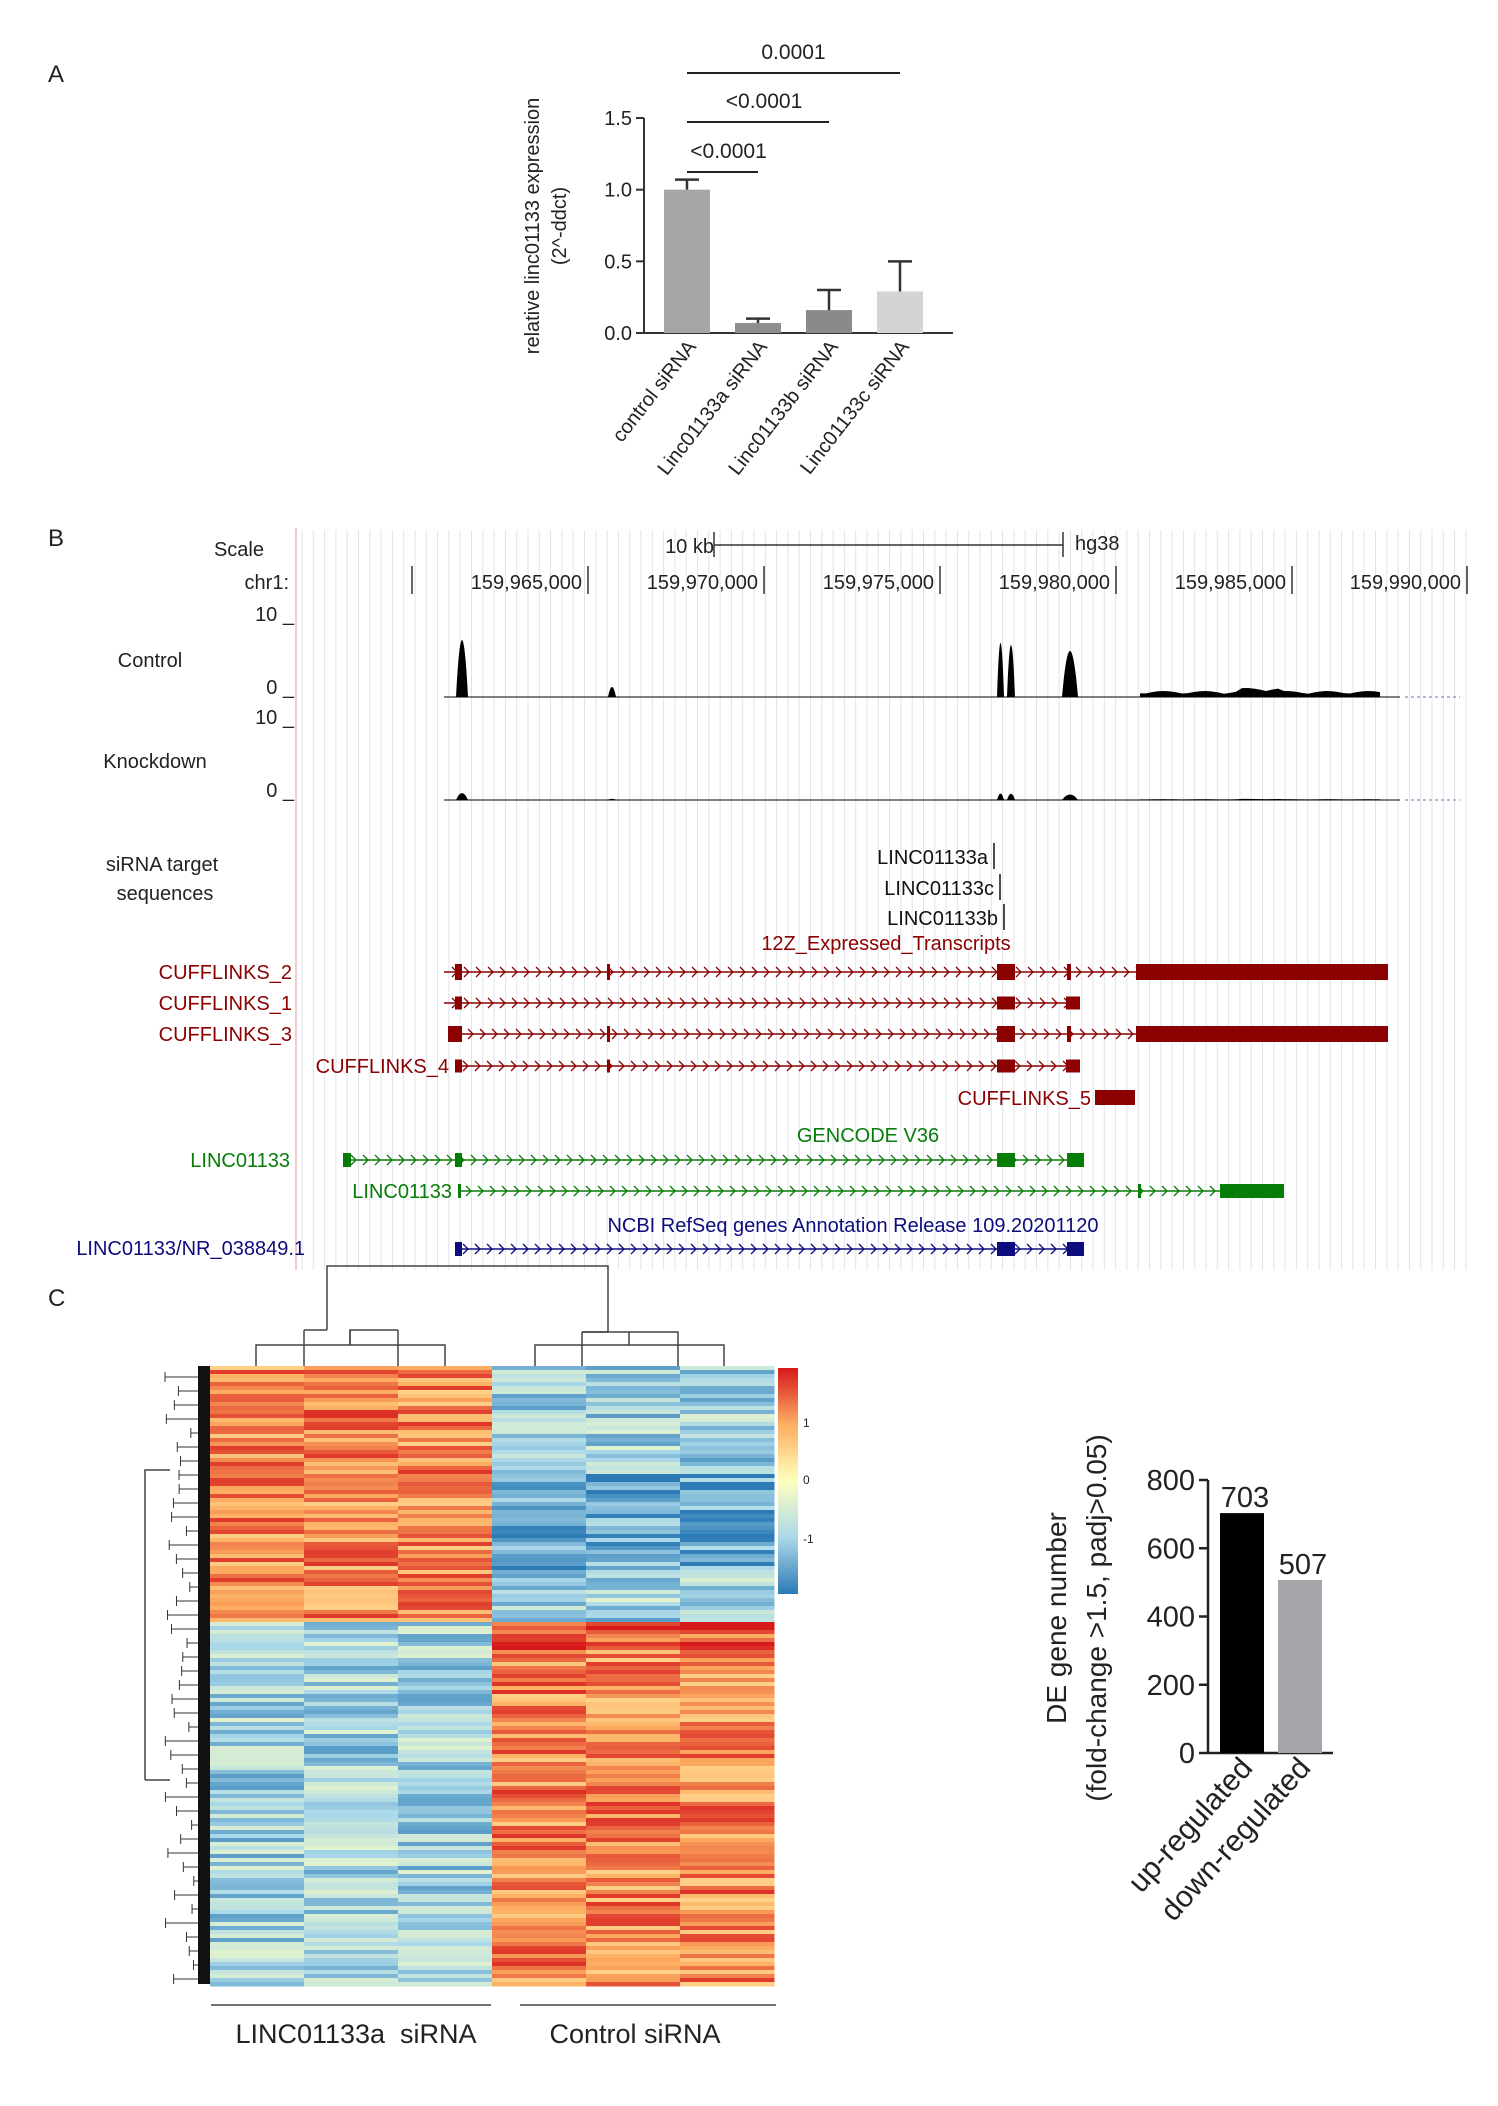 This screenshot has height=2106, width=1498. I want to click on signal-peak, so click(1011, 796).